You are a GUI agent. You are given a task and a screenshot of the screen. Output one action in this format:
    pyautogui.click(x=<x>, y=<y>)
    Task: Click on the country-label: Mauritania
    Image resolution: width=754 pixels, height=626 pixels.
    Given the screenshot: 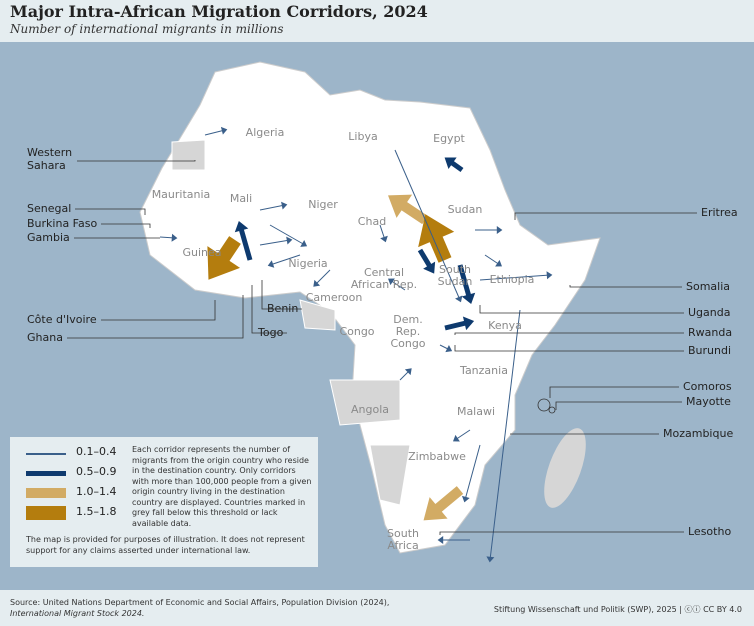 What is the action you would take?
    pyautogui.click(x=181, y=194)
    